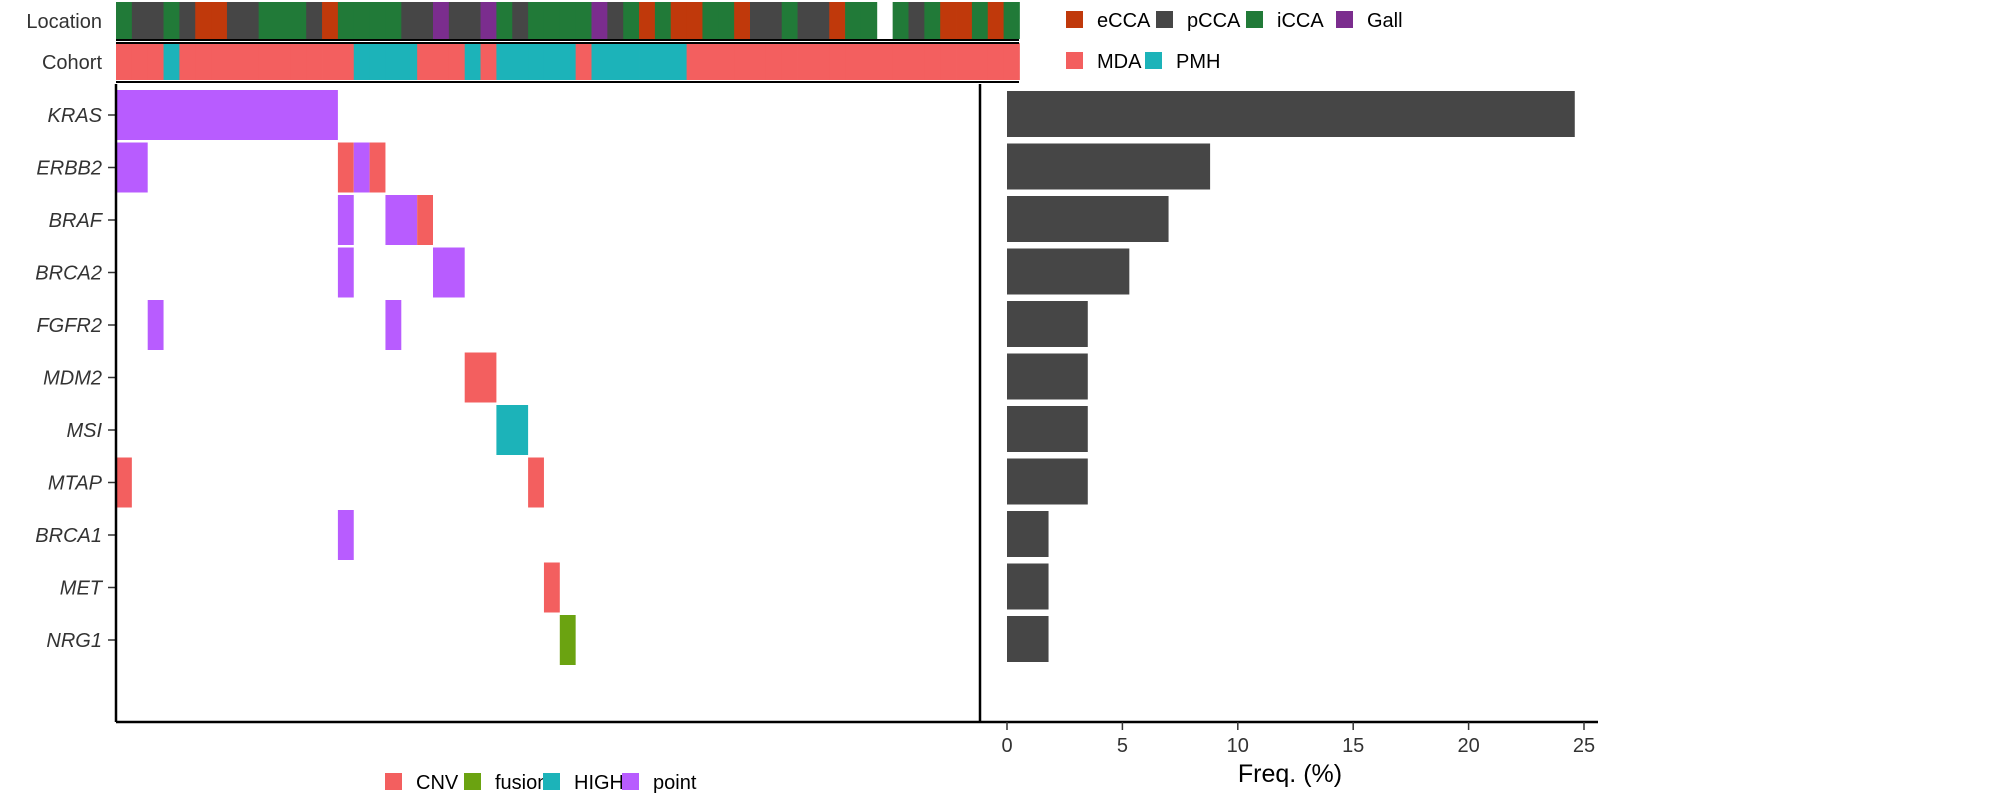 The image size is (2000, 805). Describe the element at coordinates (1088, 219) in the screenshot. I see `freq-bar-braf` at that location.